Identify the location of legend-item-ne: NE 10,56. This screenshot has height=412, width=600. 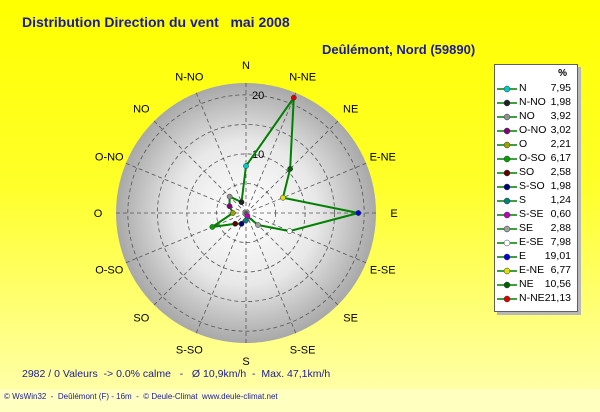
(536, 285).